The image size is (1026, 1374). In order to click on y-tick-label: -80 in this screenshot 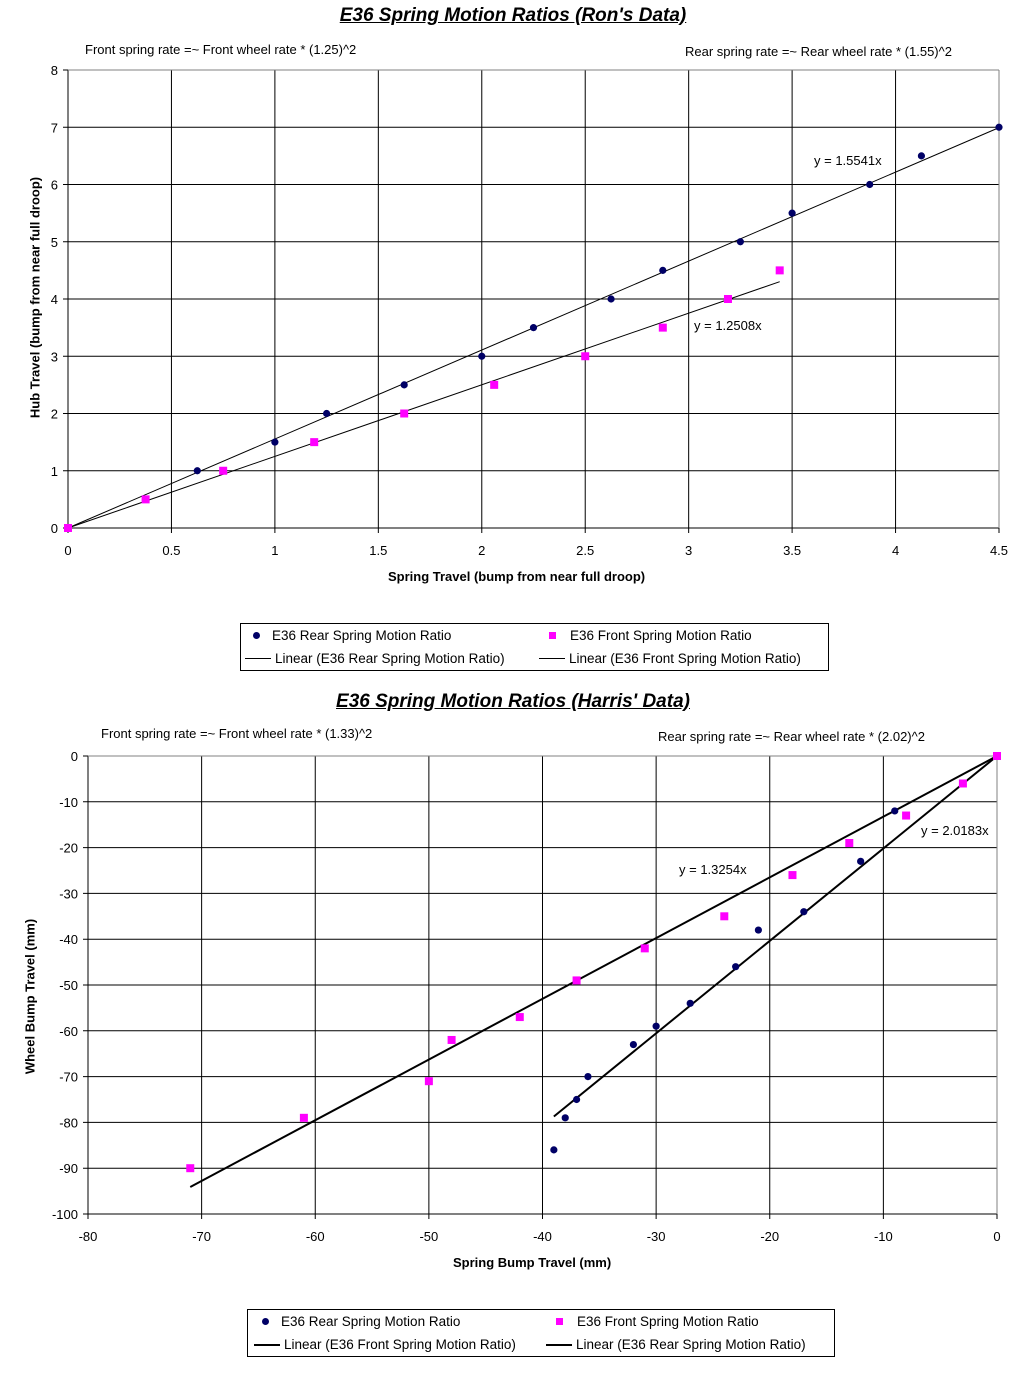, I will do `click(68, 1122)`.